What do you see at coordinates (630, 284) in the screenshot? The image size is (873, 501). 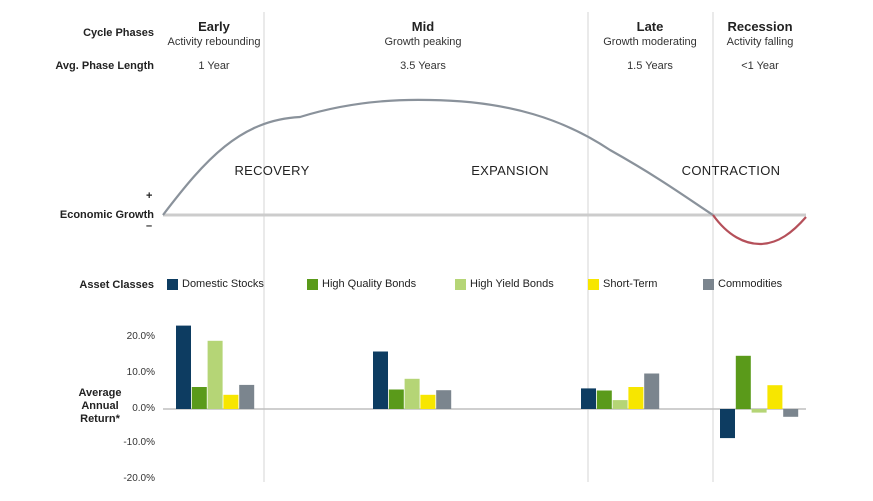 I see `legend-label: Short-Term` at bounding box center [630, 284].